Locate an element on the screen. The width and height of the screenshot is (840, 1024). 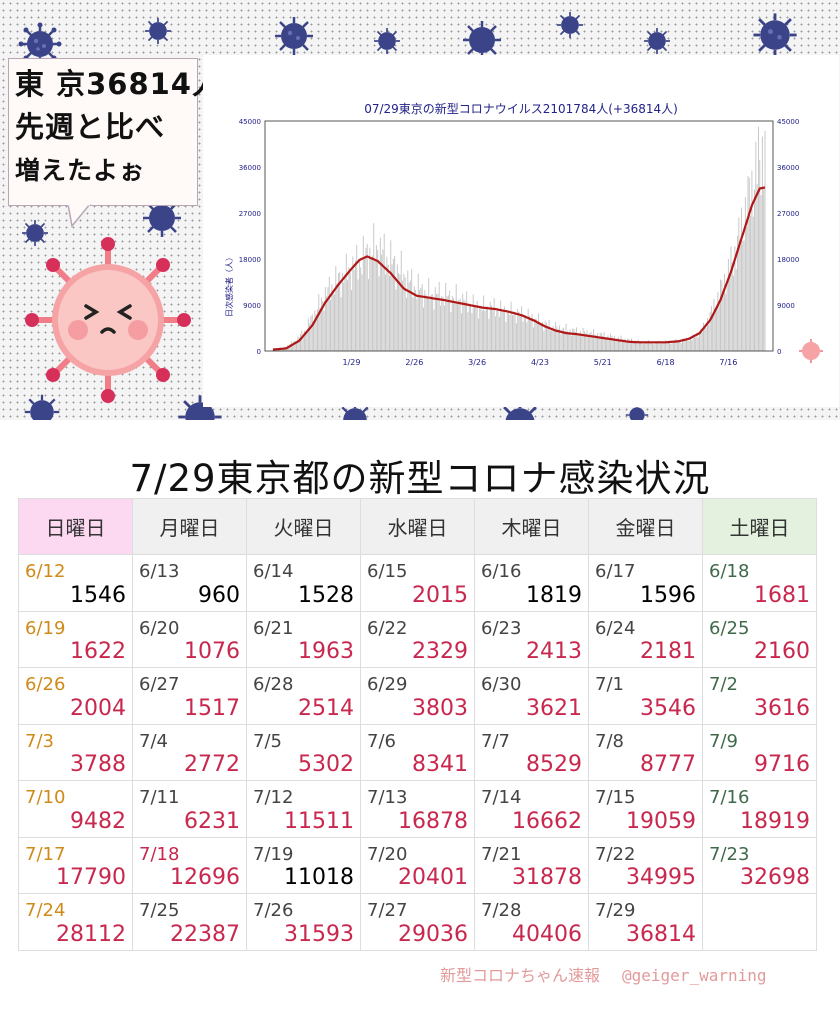
date-label: 7/11 is located at coordinates (159, 797).